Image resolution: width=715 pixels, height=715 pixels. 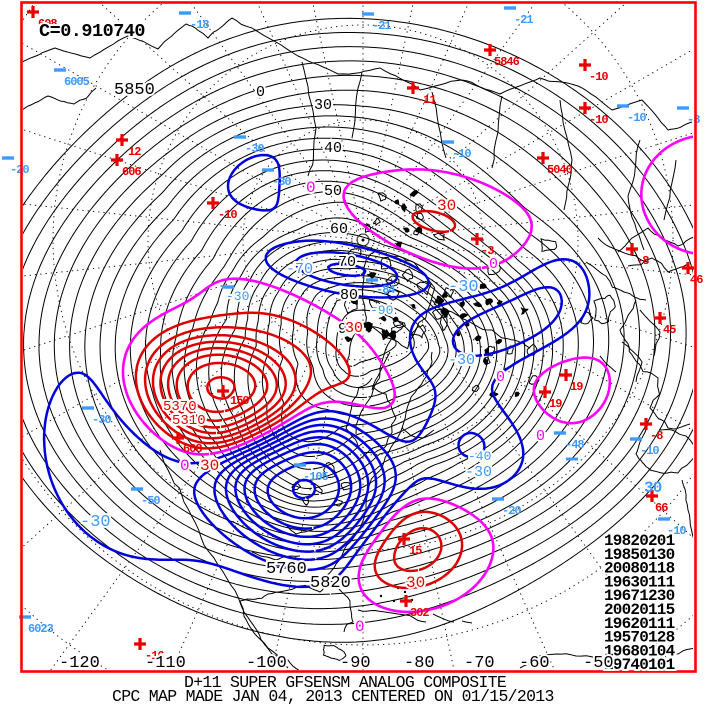 What do you see at coordinates (330, 583) in the screenshot?
I see `svg-text: 5820` at bounding box center [330, 583].